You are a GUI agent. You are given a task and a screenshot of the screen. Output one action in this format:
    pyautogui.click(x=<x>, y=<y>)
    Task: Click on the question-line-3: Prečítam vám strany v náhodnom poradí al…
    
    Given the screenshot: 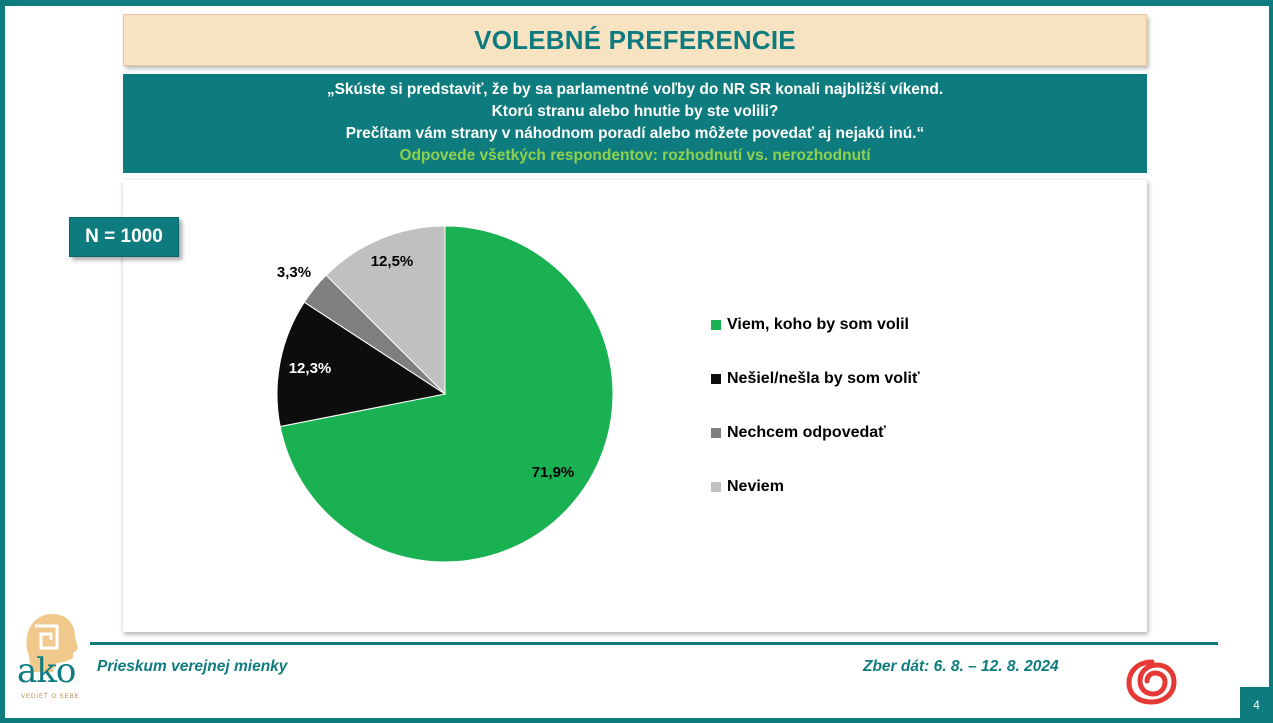 What is the action you would take?
    pyautogui.click(x=635, y=133)
    